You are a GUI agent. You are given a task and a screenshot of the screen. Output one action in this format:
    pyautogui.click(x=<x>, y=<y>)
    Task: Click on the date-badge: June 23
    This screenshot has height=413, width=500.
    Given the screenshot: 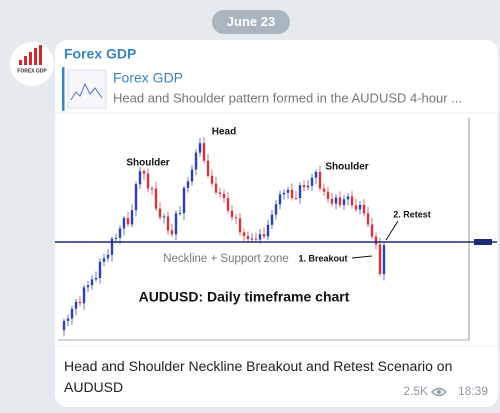 What is the action you would take?
    pyautogui.click(x=251, y=21)
    